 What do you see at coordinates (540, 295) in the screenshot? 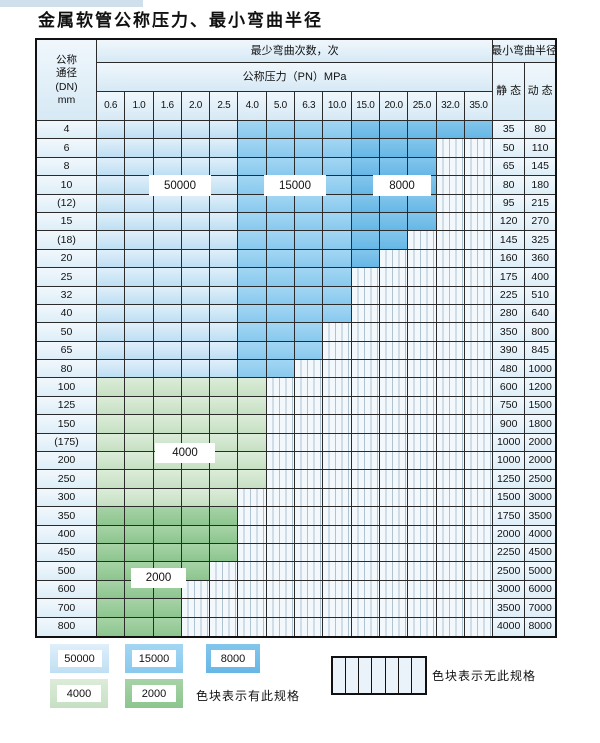
I see `dynamic-value-cell: 510` at bounding box center [540, 295].